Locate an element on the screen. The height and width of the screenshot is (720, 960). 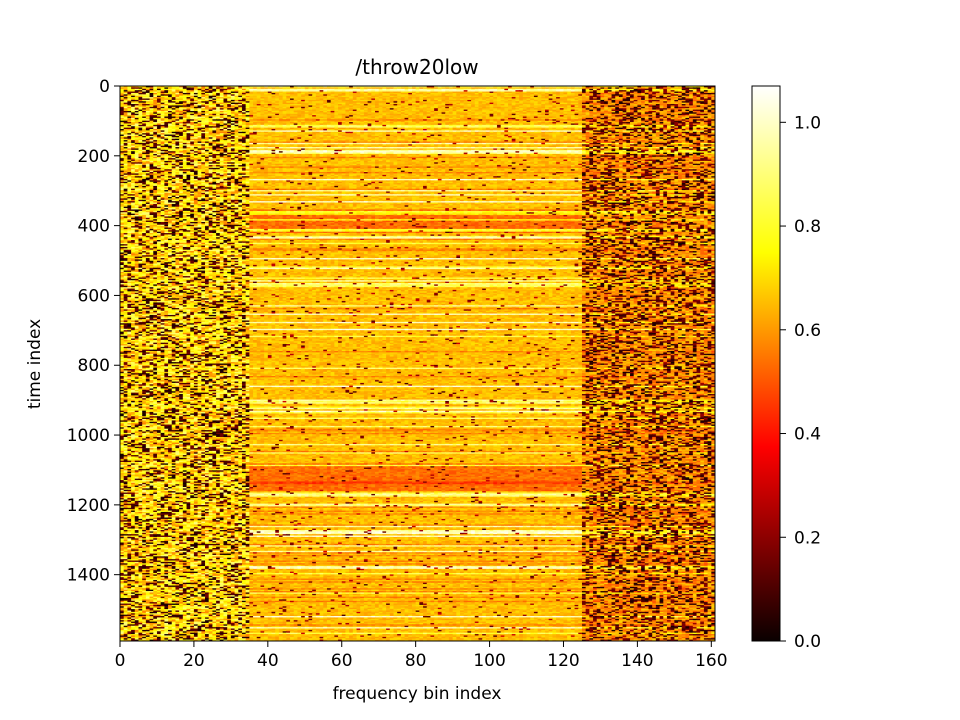
x-tick-label: 80 is located at coordinates (416, 661).